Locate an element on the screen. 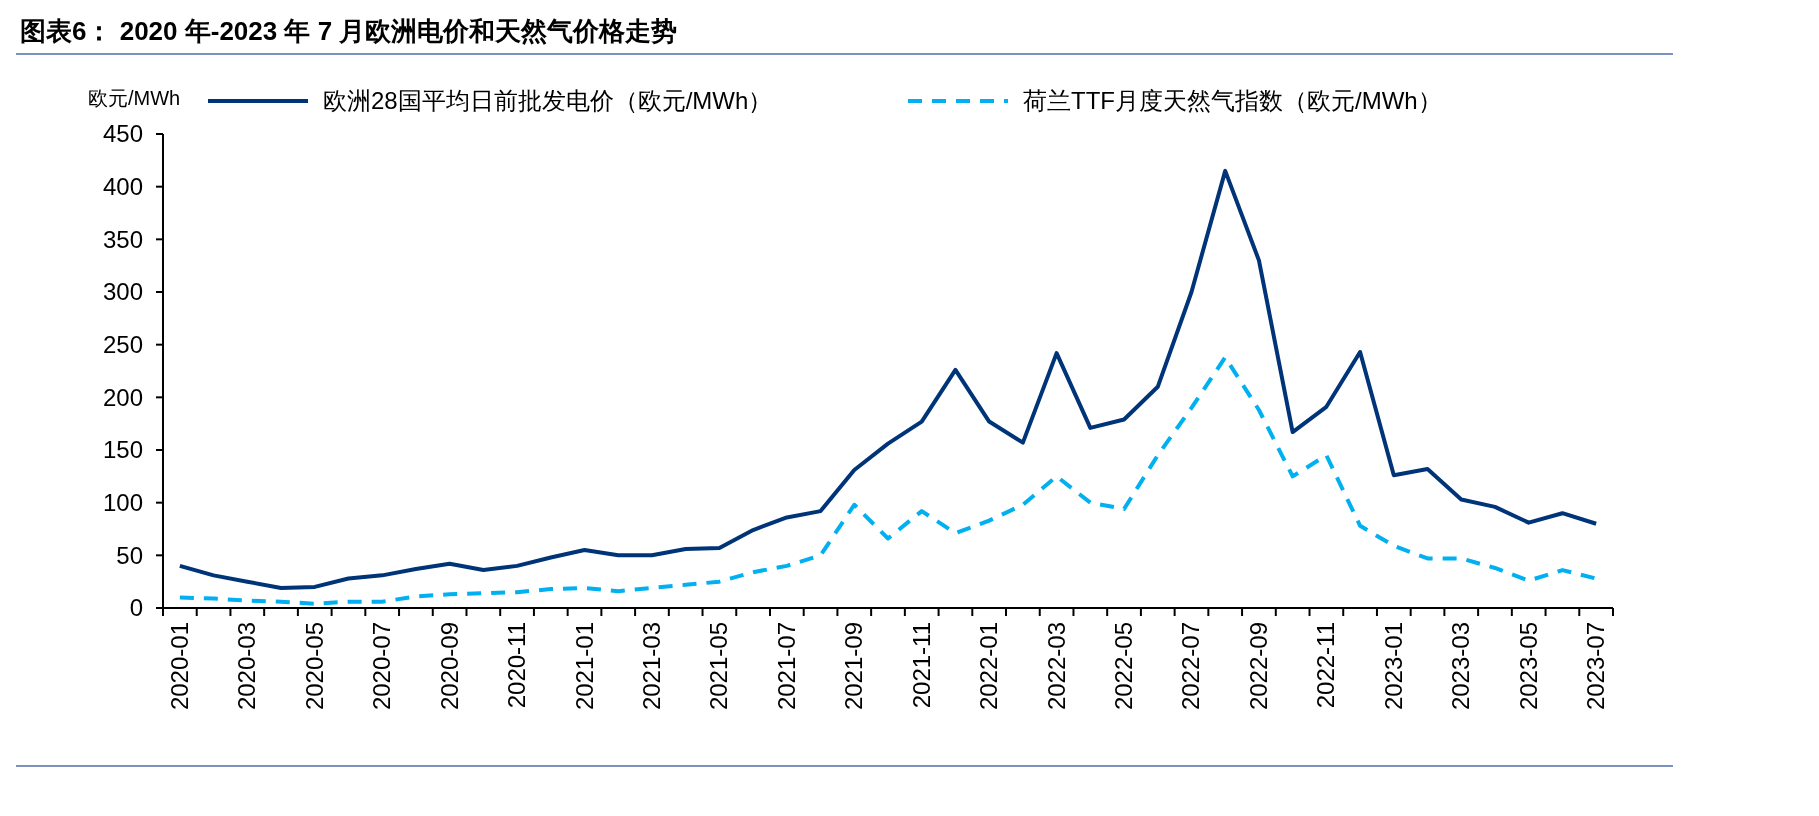 The width and height of the screenshot is (1819, 816). y-tick-label: 450 is located at coordinates (122, 134).